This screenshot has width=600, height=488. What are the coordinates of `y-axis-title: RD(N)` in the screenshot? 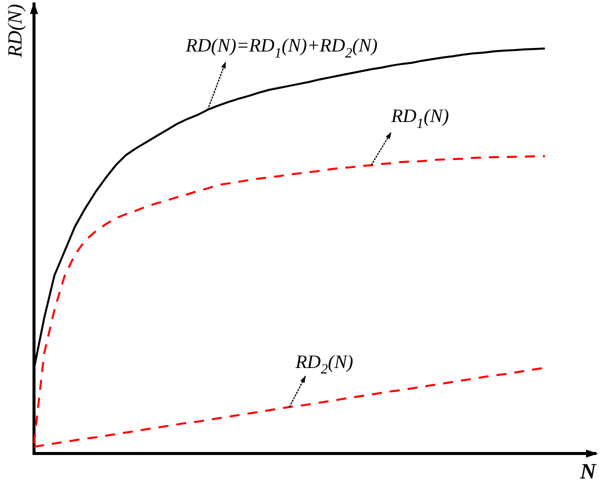 It's located at (15, 31).